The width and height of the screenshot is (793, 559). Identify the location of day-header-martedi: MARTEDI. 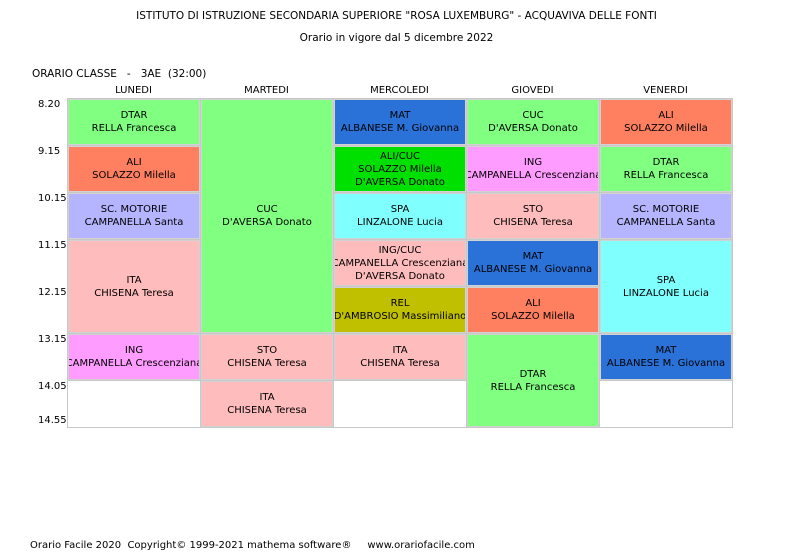
(266, 90).